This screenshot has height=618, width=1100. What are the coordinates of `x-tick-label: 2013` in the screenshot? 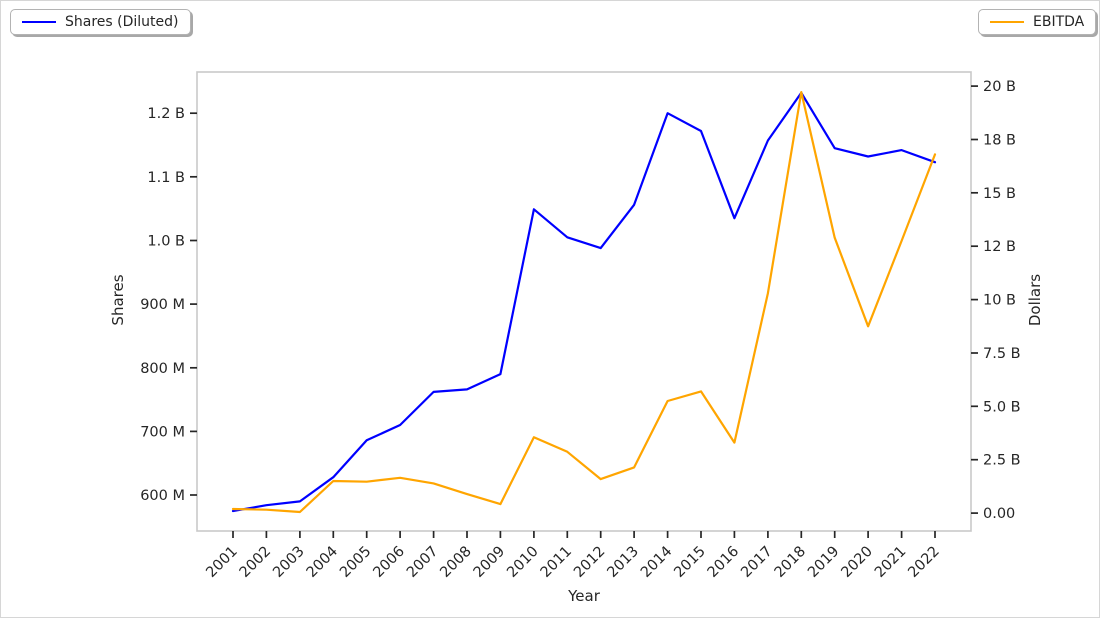 It's located at (623, 562).